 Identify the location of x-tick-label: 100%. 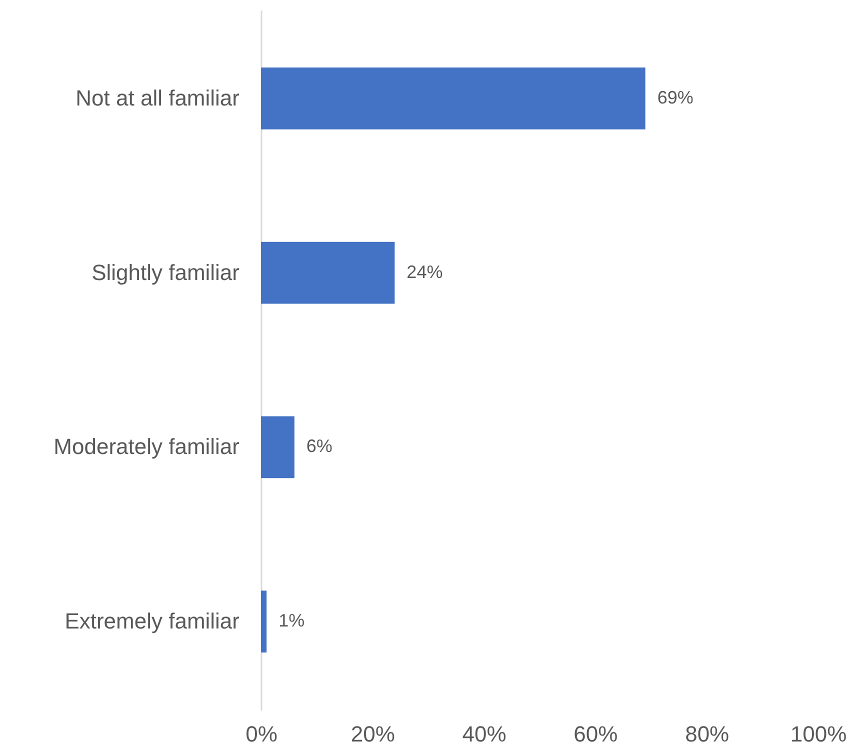
(818, 734).